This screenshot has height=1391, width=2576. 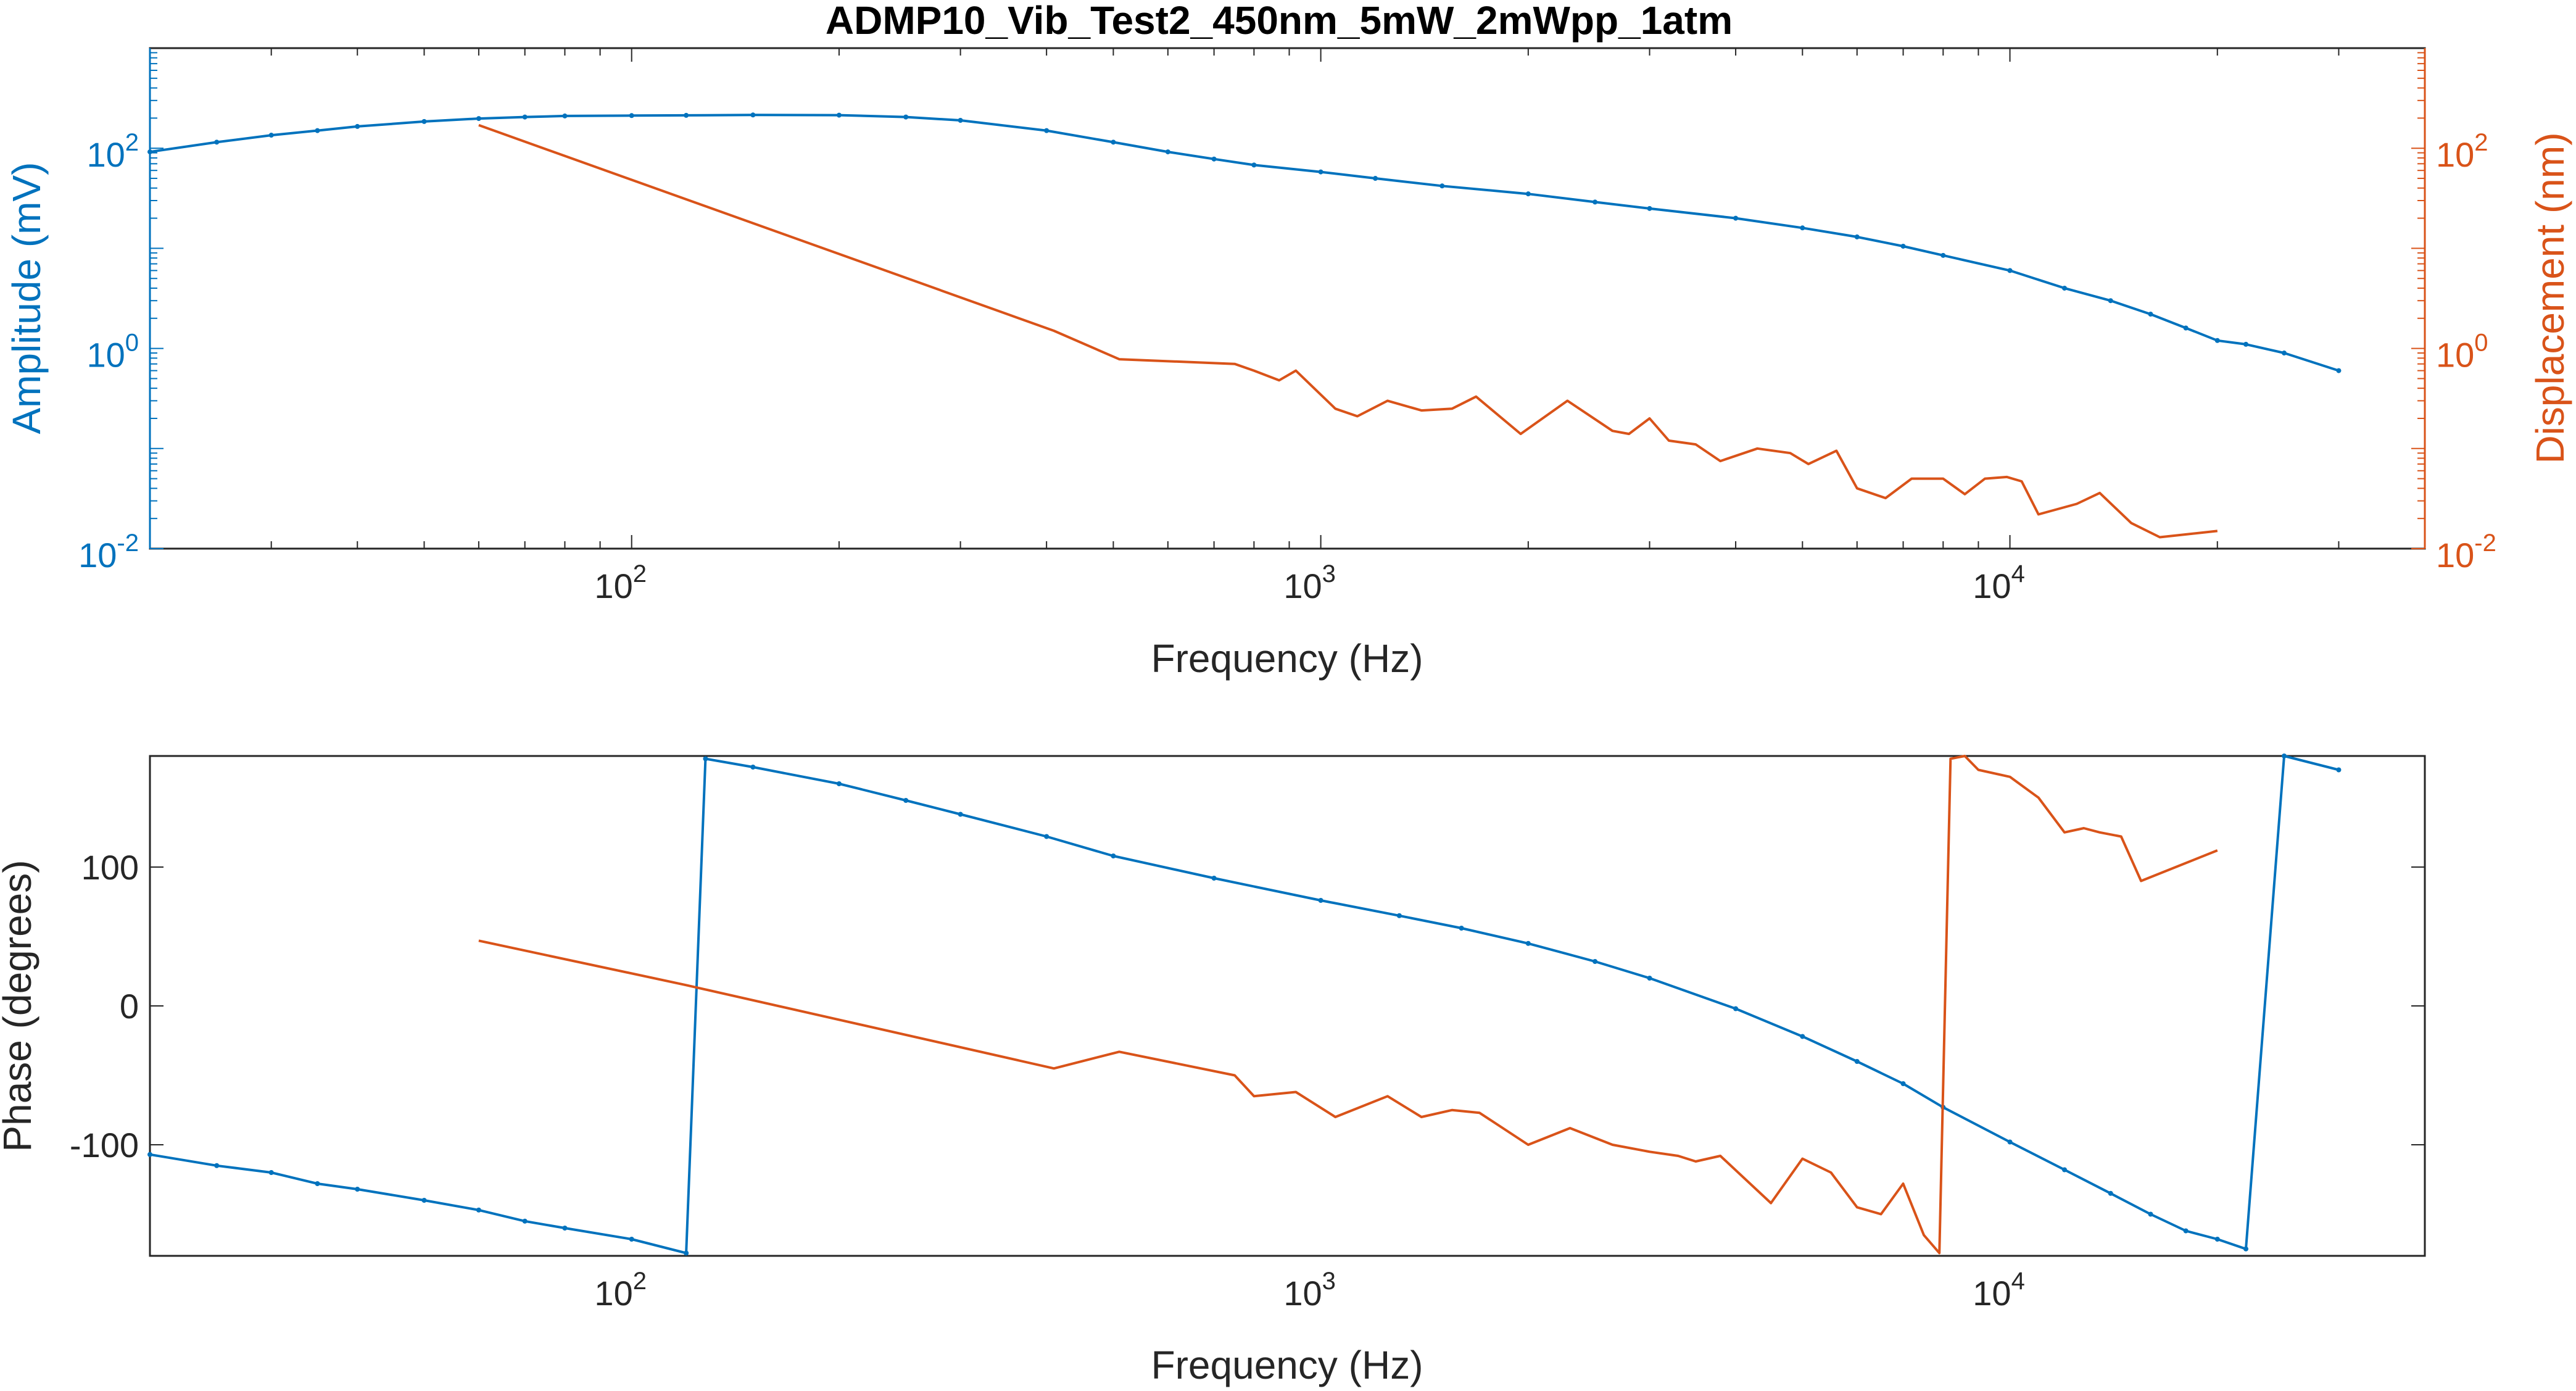 I want to click on amplitude-y-ticks: 10⁻² 10⁰ 10², so click(x=108, y=352).